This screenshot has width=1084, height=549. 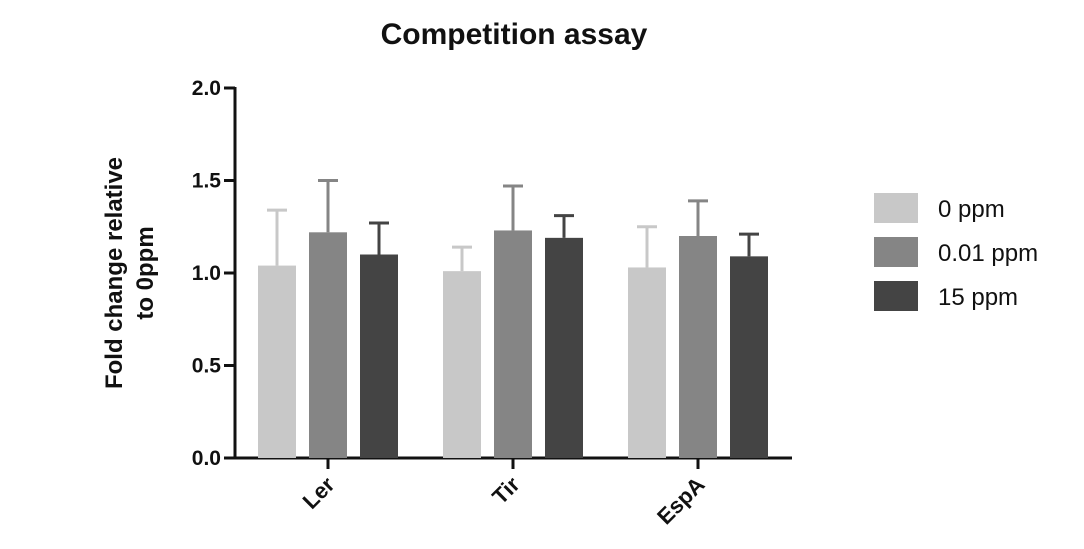 What do you see at coordinates (971, 209) in the screenshot?
I see `legend-entry: 0 ppm` at bounding box center [971, 209].